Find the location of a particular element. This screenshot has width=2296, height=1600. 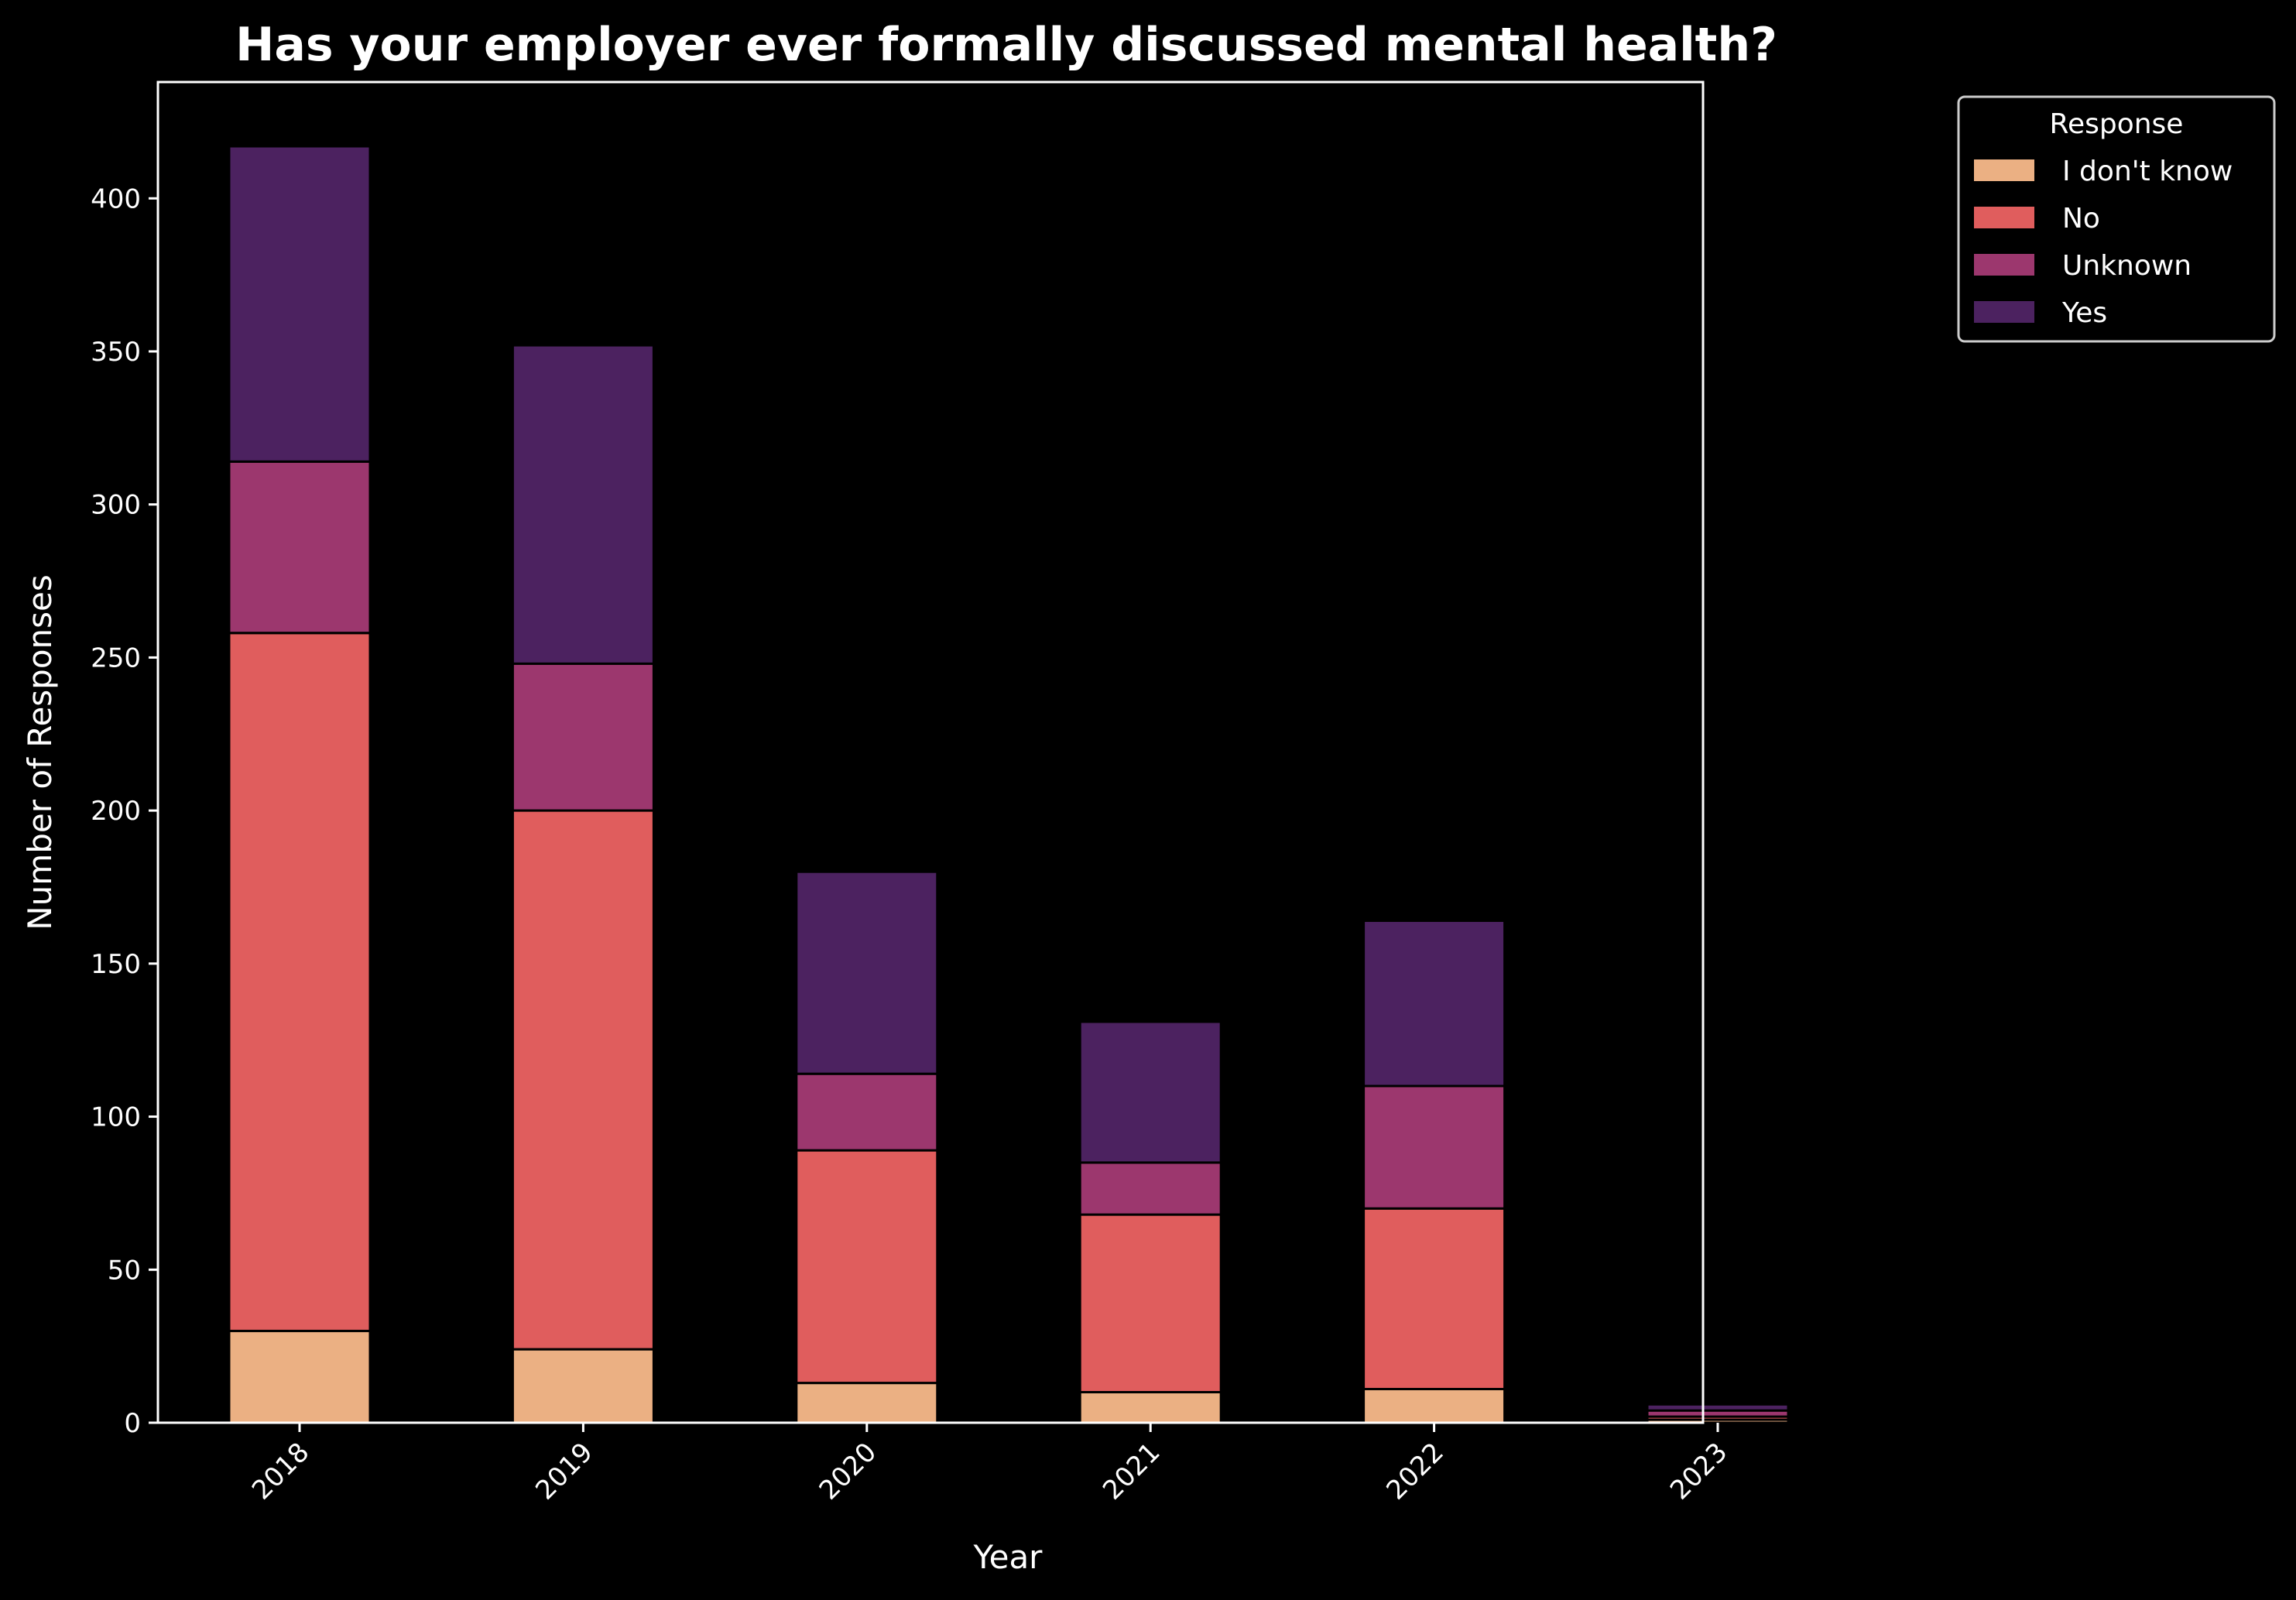

y-tick-label: 200 is located at coordinates (116, 811).